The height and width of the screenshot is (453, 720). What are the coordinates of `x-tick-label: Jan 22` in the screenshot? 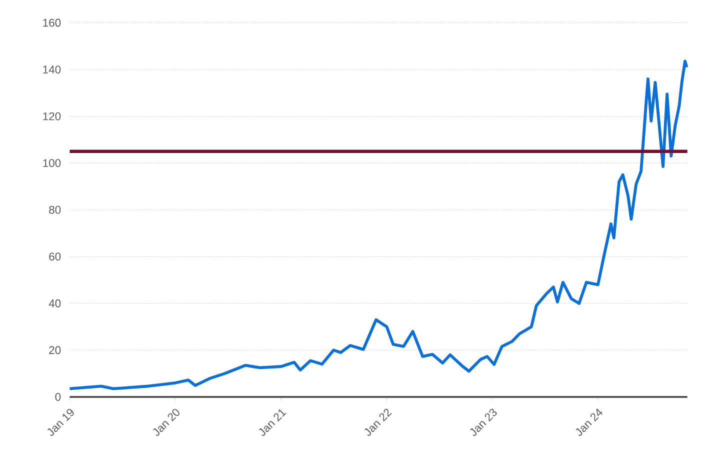 It's located at (378, 422).